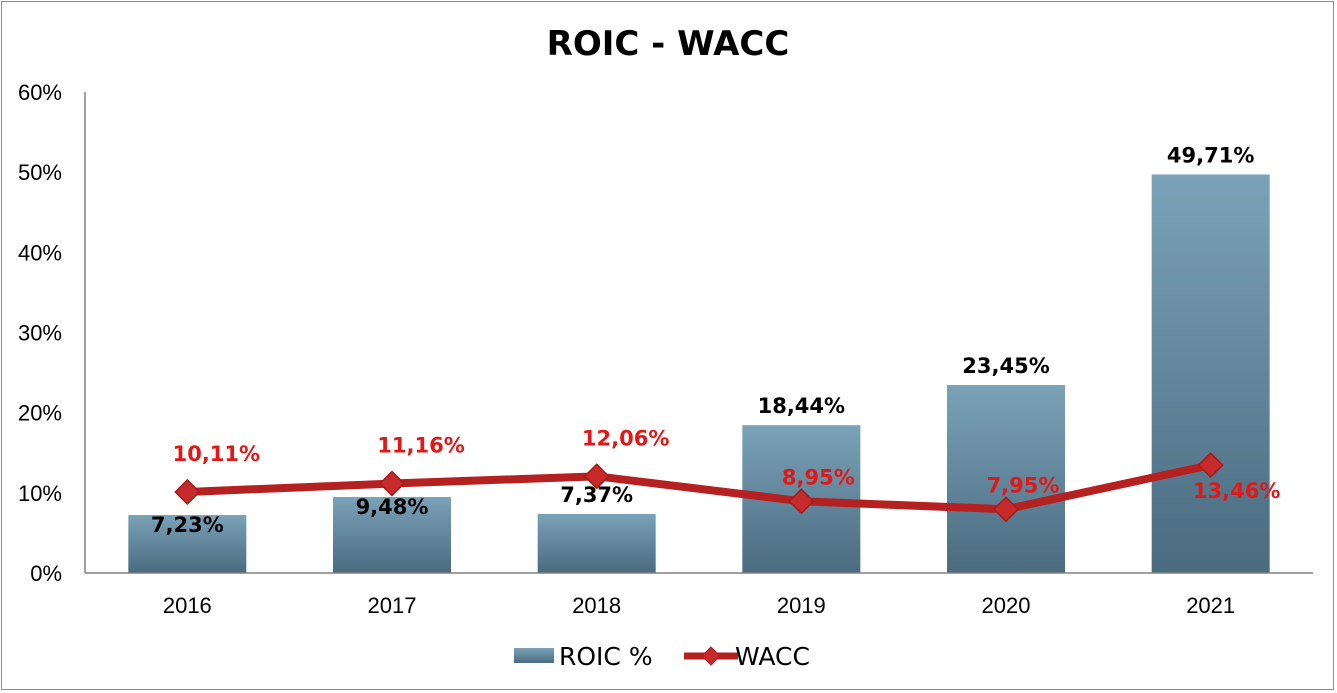 This screenshot has width=1337, height=693. I want to click on wacc-data-labels: 10,11% 11,16% 12,06% 8,95% 7,95% 13,46%, so click(727, 464).